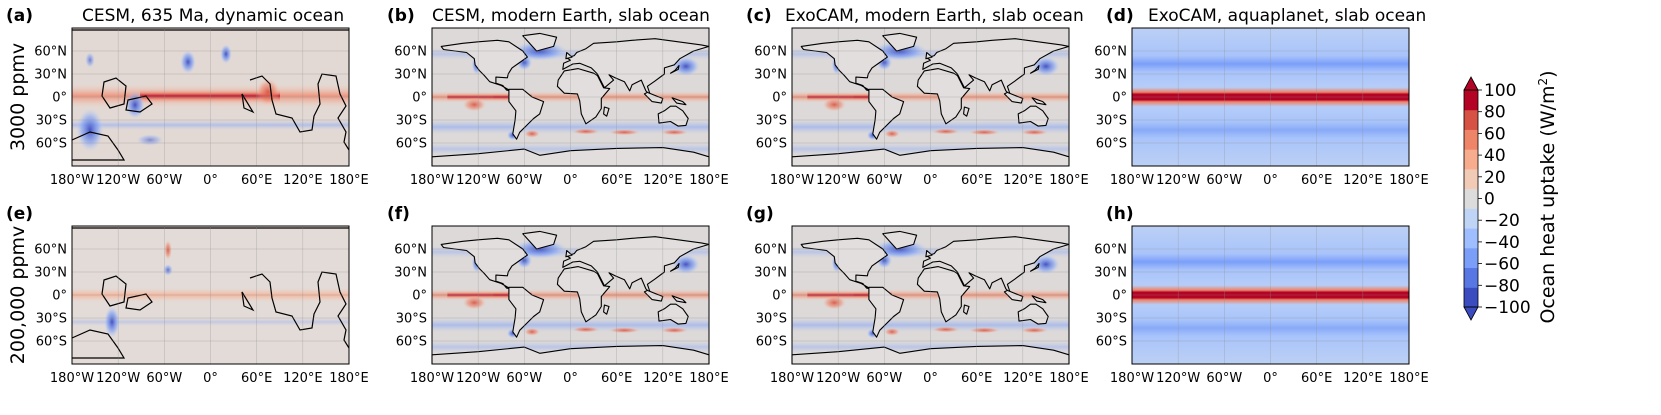  What do you see at coordinates (1120, 16) in the screenshot?
I see `panel-d-letter: (d)` at bounding box center [1120, 16].